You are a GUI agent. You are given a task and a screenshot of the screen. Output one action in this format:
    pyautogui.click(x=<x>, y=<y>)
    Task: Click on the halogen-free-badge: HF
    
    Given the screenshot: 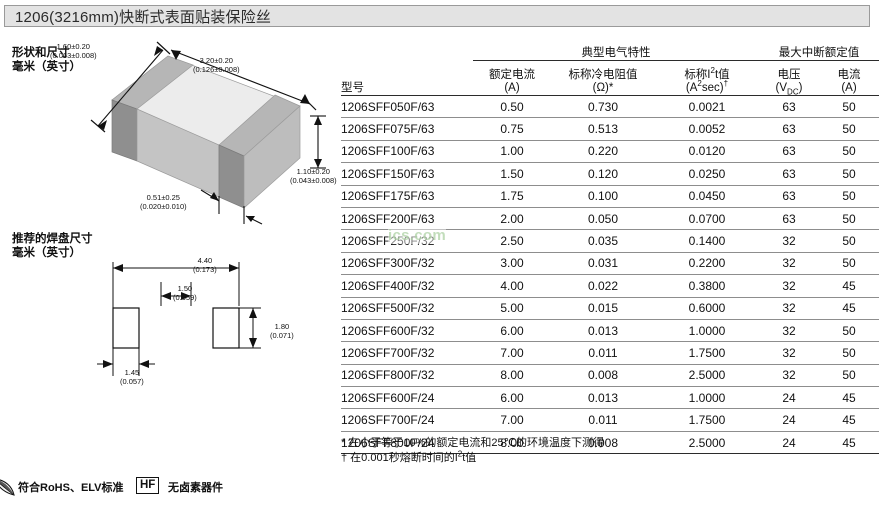 What is the action you would take?
    pyautogui.click(x=148, y=485)
    